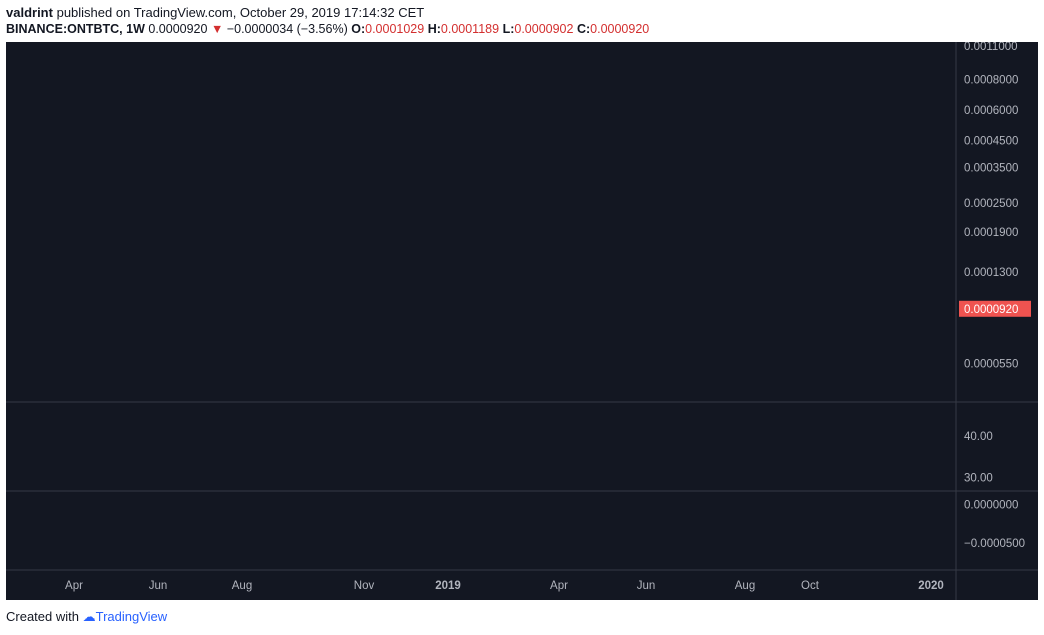  Describe the element at coordinates (470, 29) in the screenshot. I see `high-value: 0.0001189` at that location.